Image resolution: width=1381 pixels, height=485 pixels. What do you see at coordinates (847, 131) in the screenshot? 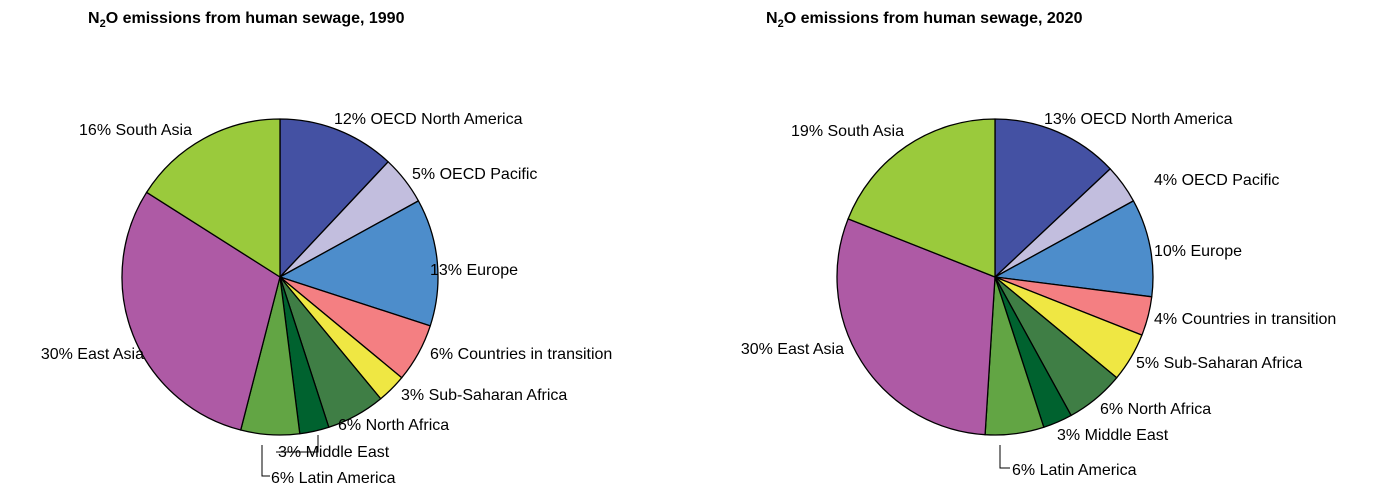
I see `slice-label-south-asia: 19% South Asia` at bounding box center [847, 131].